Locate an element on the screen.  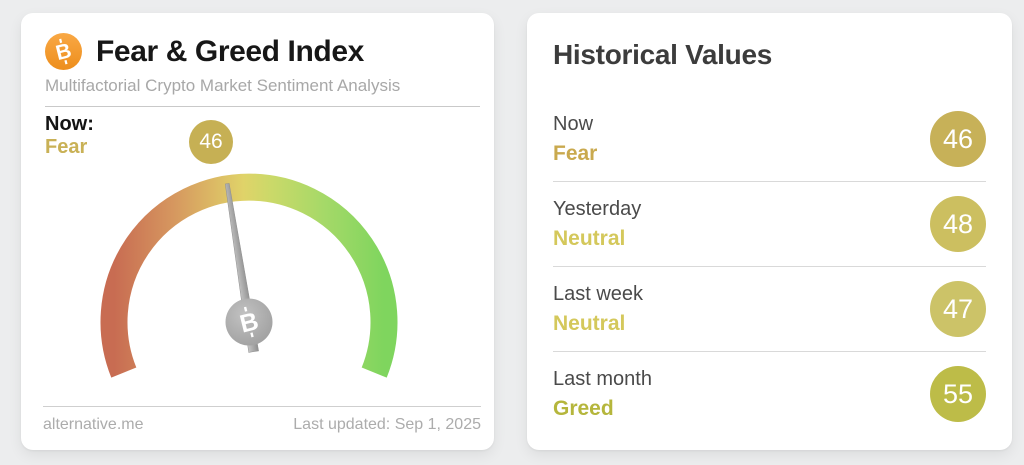
history-row-label: Last week is located at coordinates (598, 294).